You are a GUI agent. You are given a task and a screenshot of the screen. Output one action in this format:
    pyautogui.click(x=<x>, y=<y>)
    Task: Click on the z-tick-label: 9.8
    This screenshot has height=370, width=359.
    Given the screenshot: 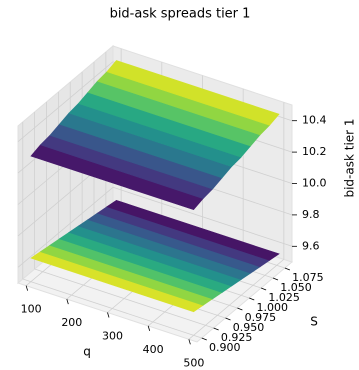 What is the action you would take?
    pyautogui.click(x=311, y=214)
    